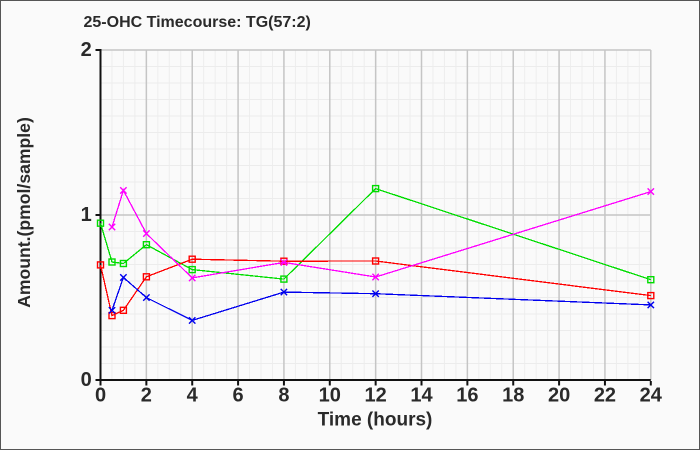 The image size is (700, 450). What do you see at coordinates (86, 215) in the screenshot?
I see `svg-text: 1` at bounding box center [86, 215].